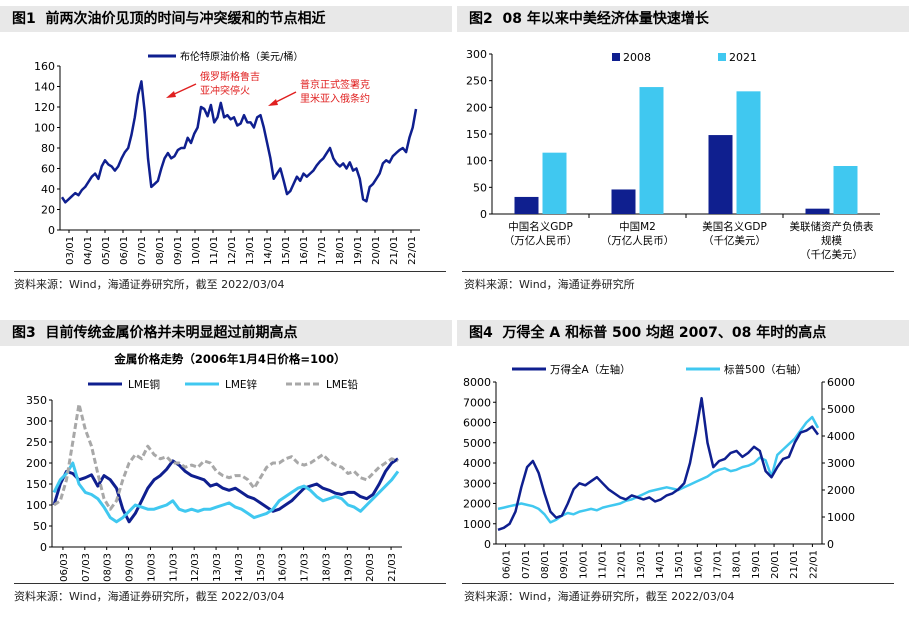  What do you see at coordinates (477, 463) in the screenshot?
I see `fig4-left-y-tick-label: 4000` at bounding box center [477, 463].